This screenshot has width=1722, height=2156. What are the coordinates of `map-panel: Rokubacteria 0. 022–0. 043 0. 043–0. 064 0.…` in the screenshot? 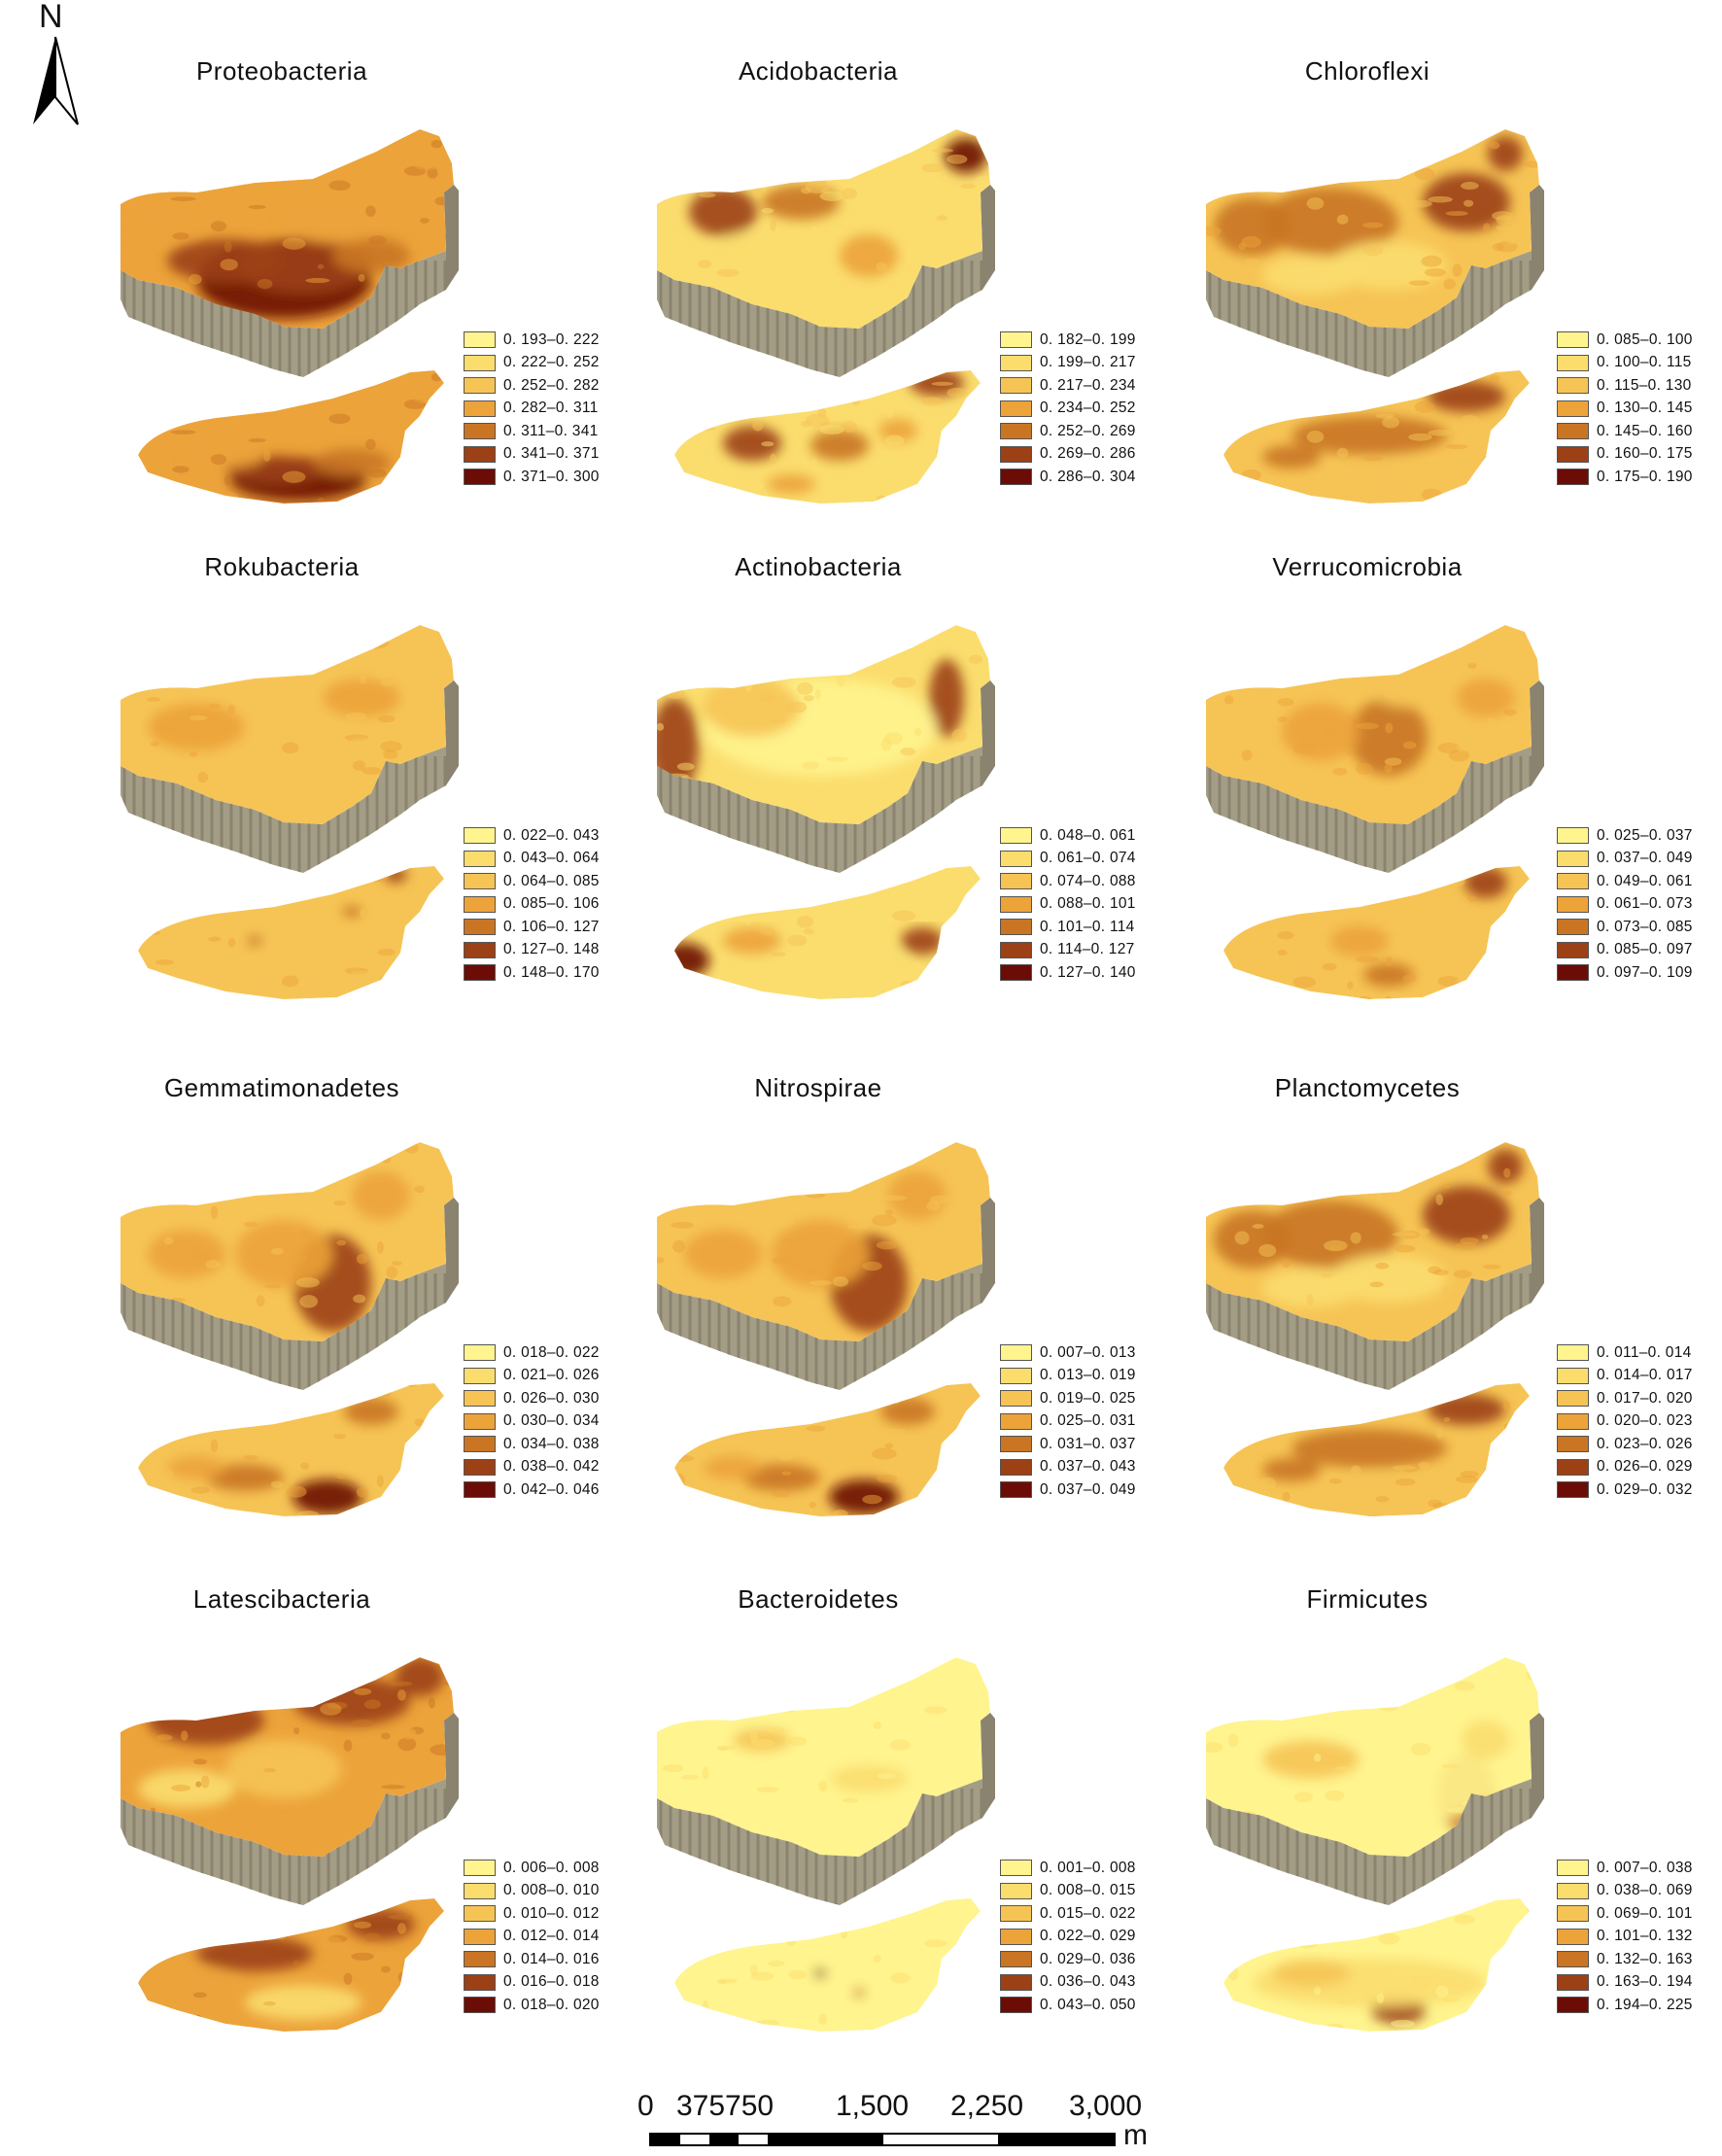 It's located at (398, 805).